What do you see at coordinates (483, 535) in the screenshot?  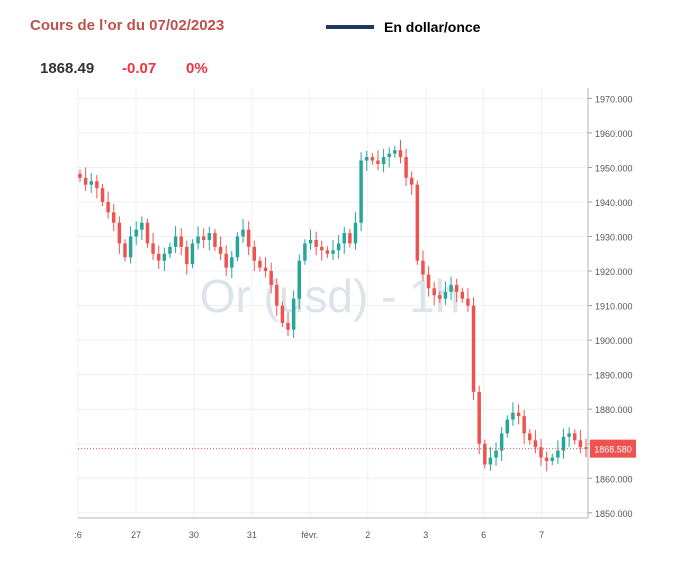 I see `x-tick-label: 6` at bounding box center [483, 535].